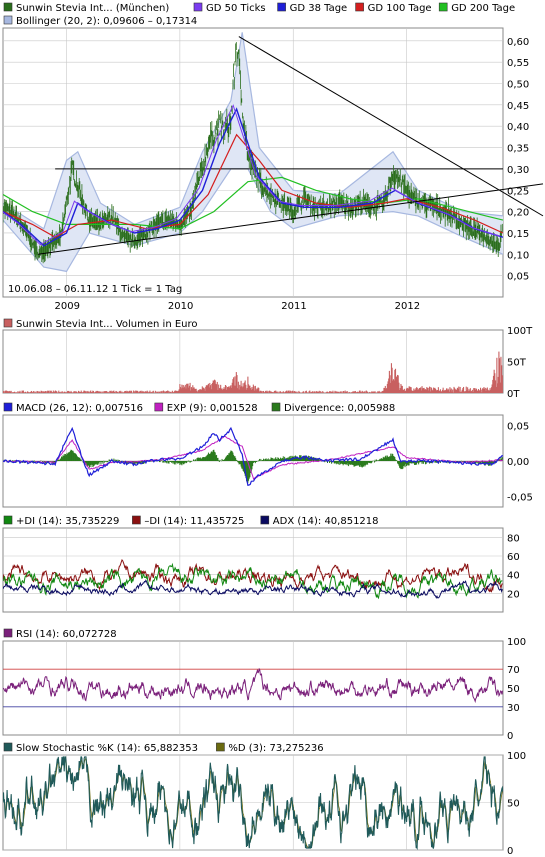 The image size is (545, 857). Describe the element at coordinates (95, 289) in the screenshot. I see `chart-range-info: 10.06.08 – 06.11.12 1 Tick = 1 Tag` at that location.